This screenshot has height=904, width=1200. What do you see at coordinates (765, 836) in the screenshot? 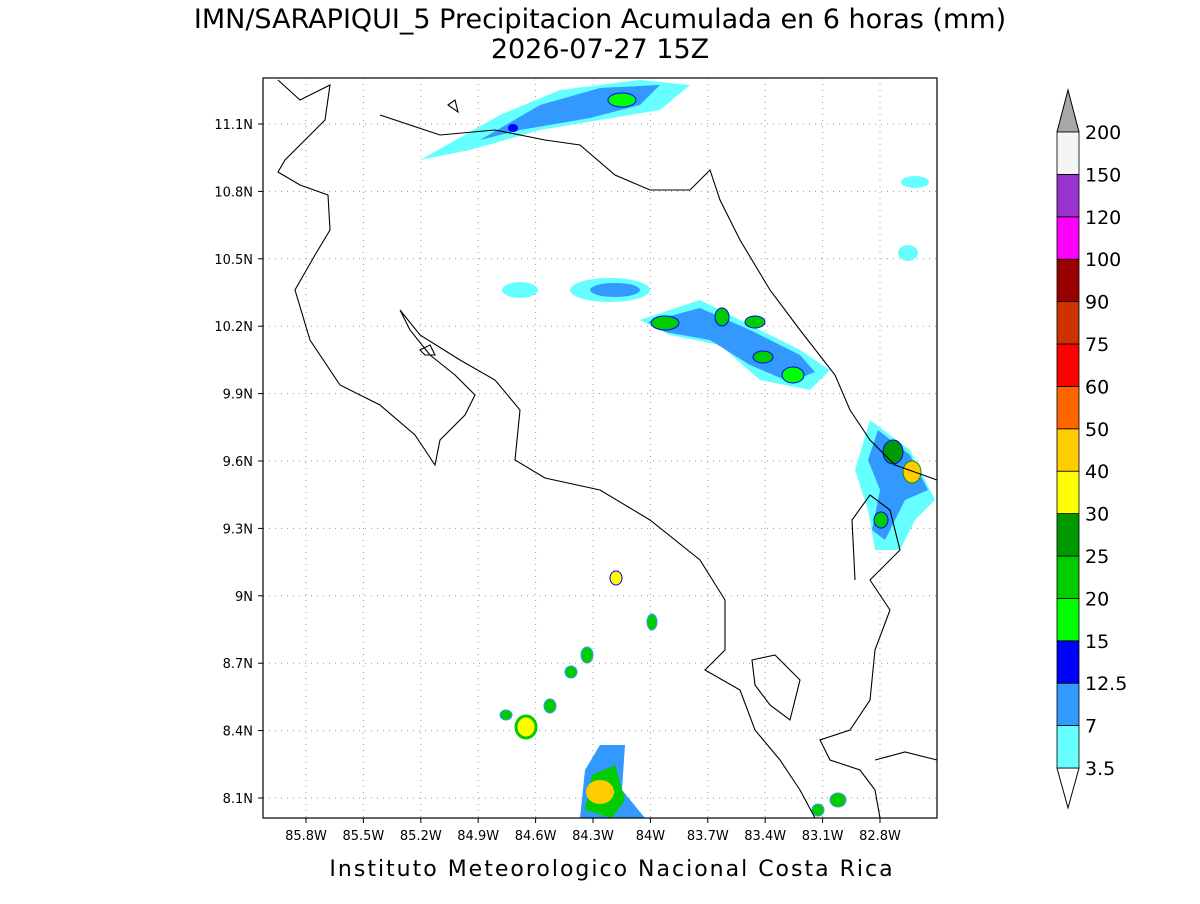
I see `lon-tick-label: 83.4W` at bounding box center [765, 836].